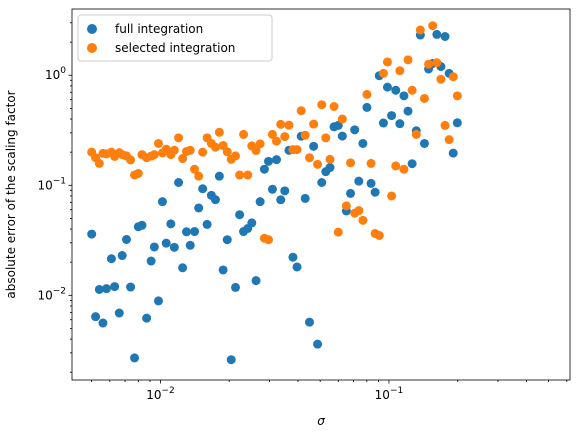 This screenshot has height=437, width=578. What do you see at coordinates (51, 294) in the screenshot?
I see `y-tick-label: 10⁻²` at bounding box center [51, 294].